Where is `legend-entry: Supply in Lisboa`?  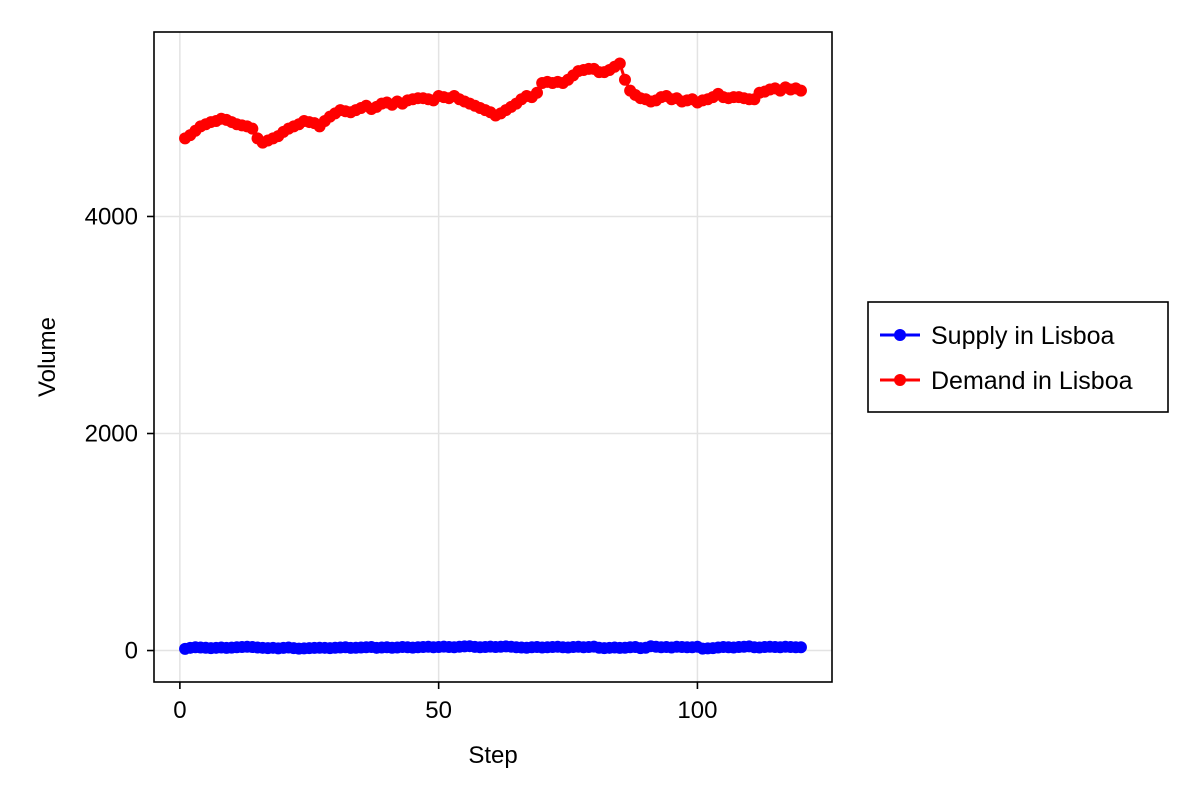
legend-entry: Supply in Lisboa is located at coordinates (997, 336).